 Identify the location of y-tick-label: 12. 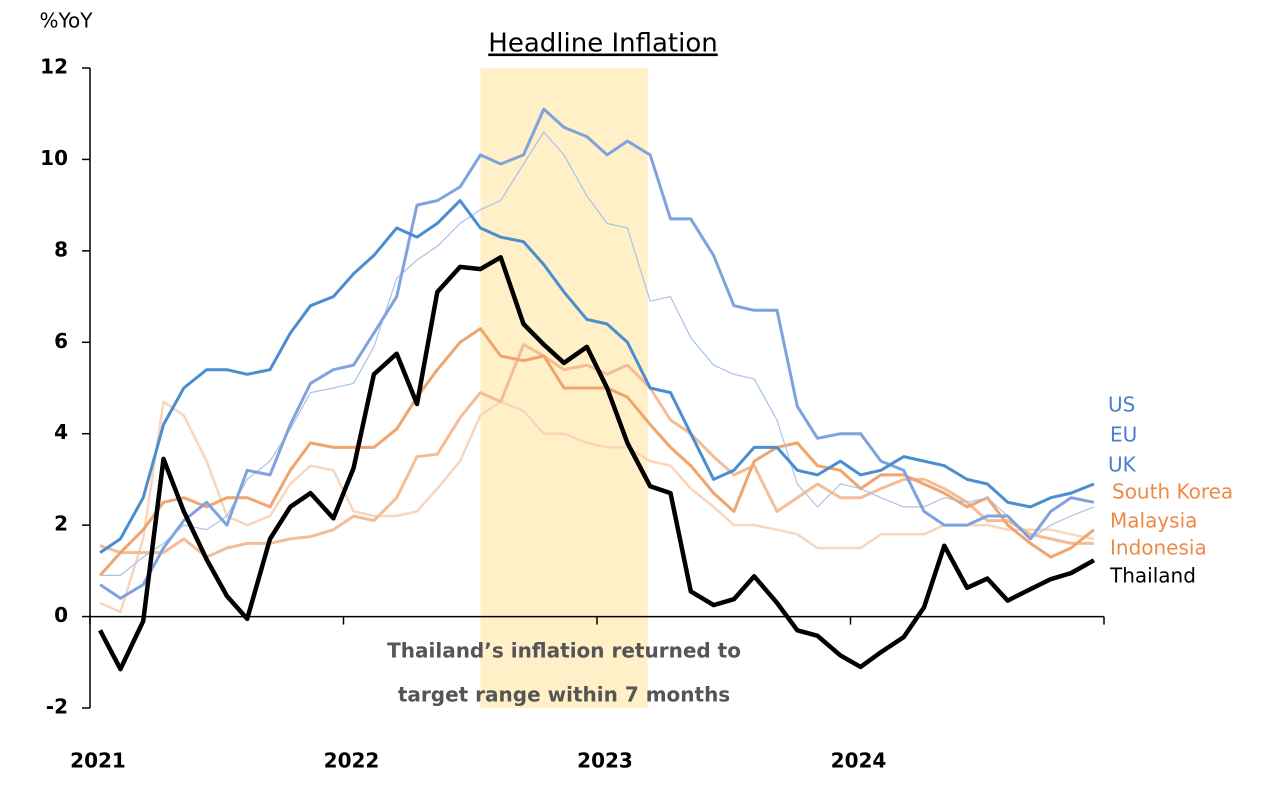
(54, 67).